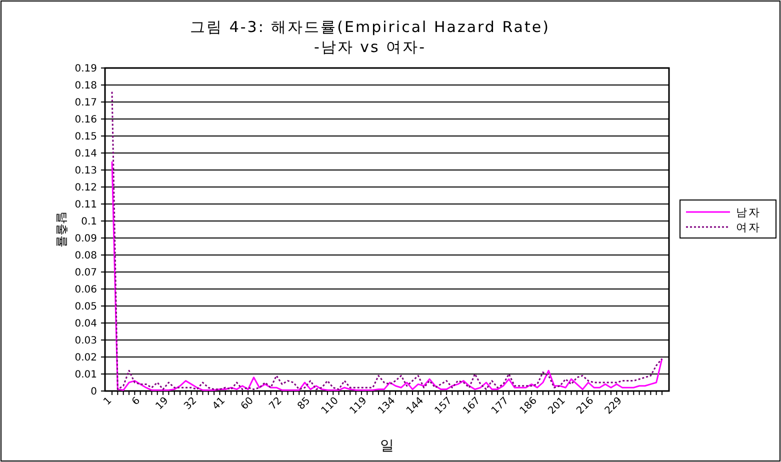  Describe the element at coordinates (85, 171) in the screenshot. I see `y-tick-label: 0.13` at that location.